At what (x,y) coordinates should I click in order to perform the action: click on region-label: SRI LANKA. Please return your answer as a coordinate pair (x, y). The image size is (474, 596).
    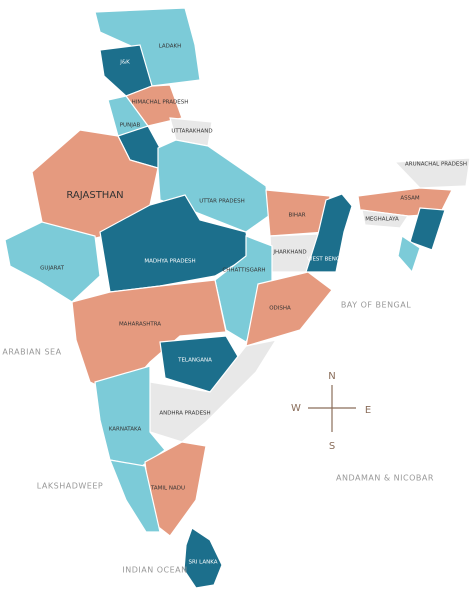
    Looking at the image, I should click on (202, 563).